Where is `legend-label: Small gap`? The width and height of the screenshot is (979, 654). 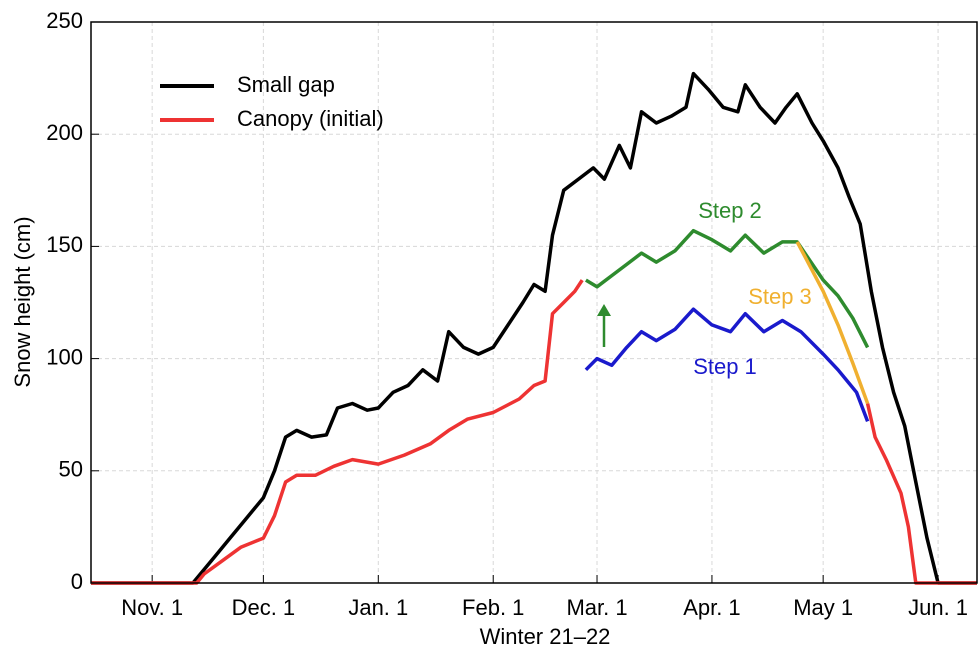 legend-label: Small gap is located at coordinates (286, 84).